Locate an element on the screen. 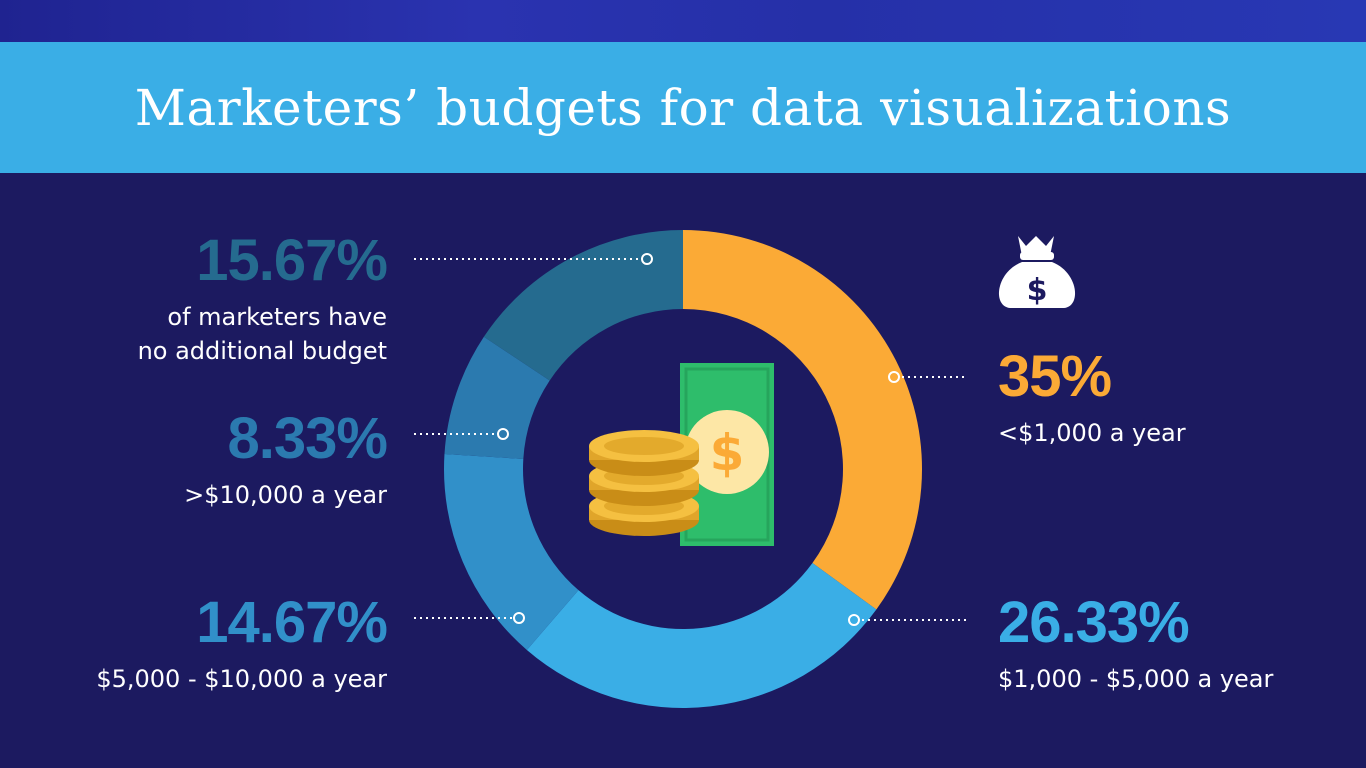  callout-35: 35% <$1,000 a year is located at coordinates (1092, 399).